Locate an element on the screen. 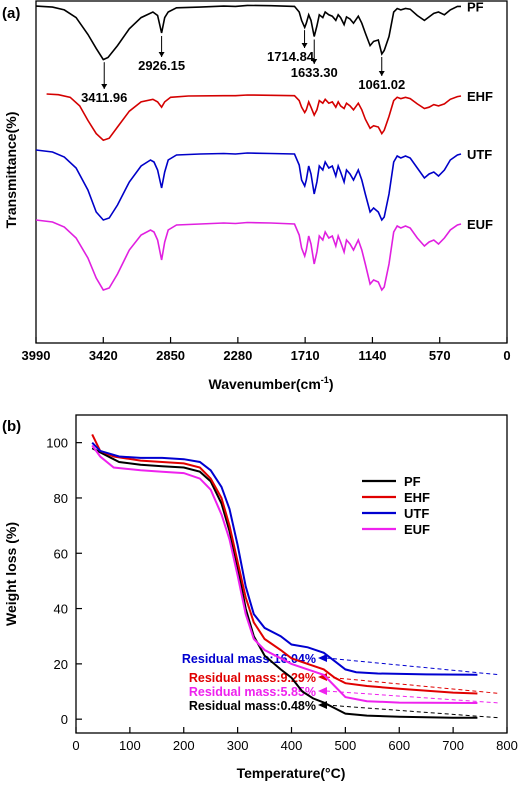  ftir-series-label: PF is located at coordinates (475, 7).